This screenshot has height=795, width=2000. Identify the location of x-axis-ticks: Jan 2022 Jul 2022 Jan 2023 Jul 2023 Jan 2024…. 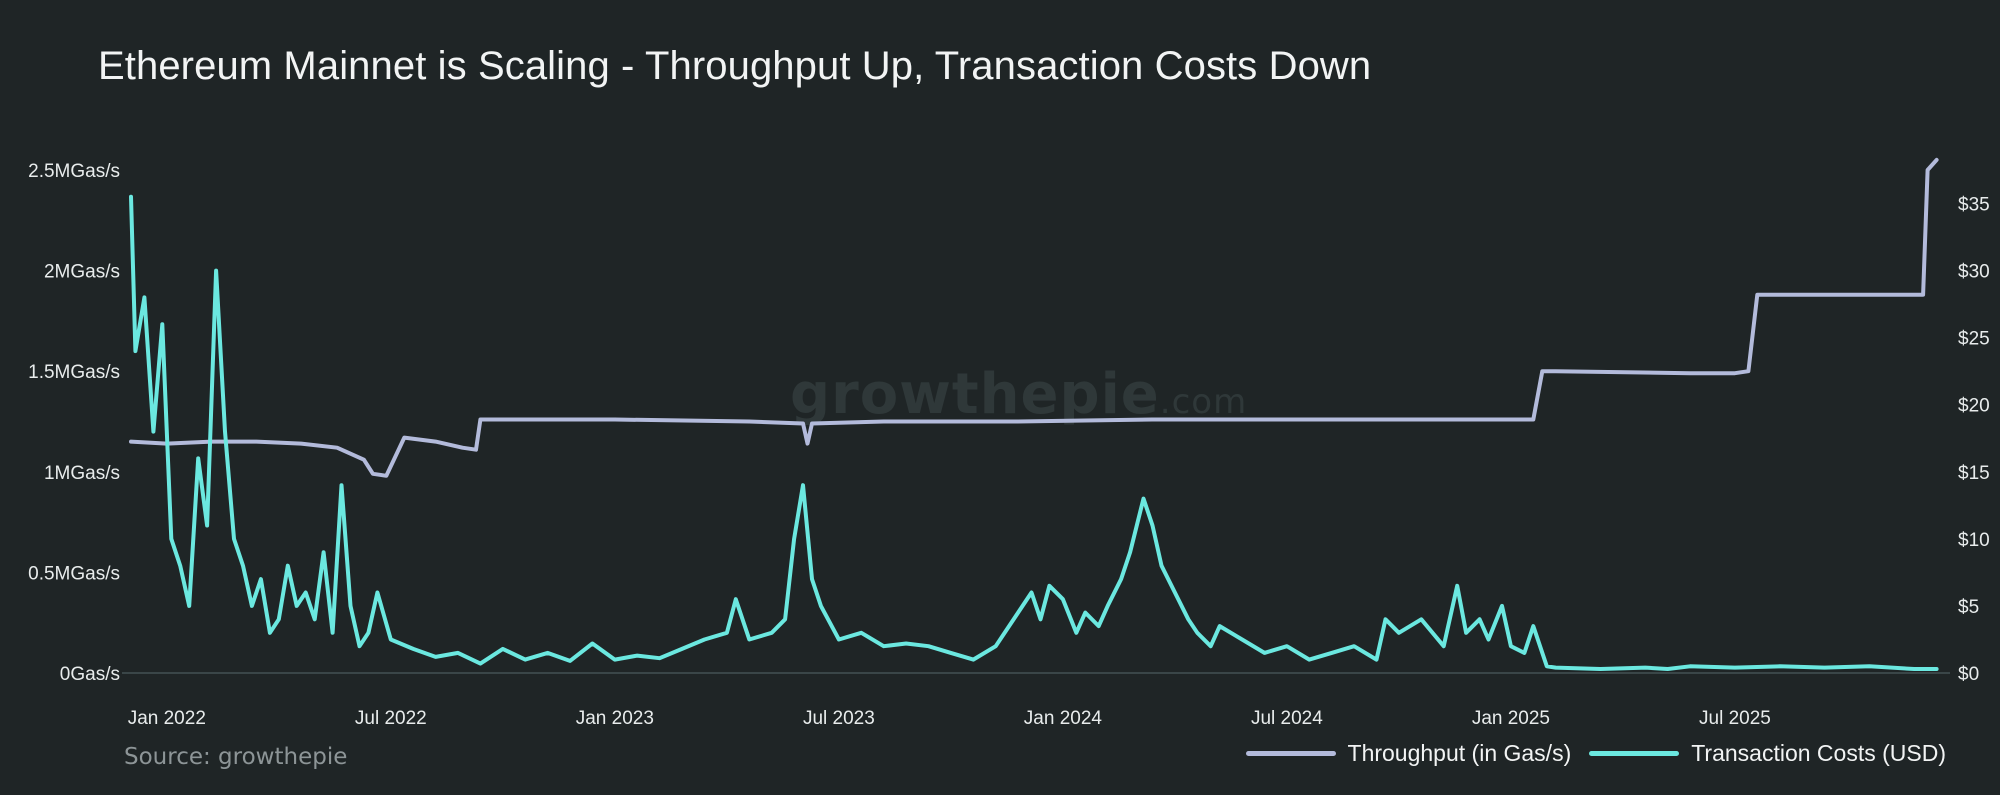
(949, 718).